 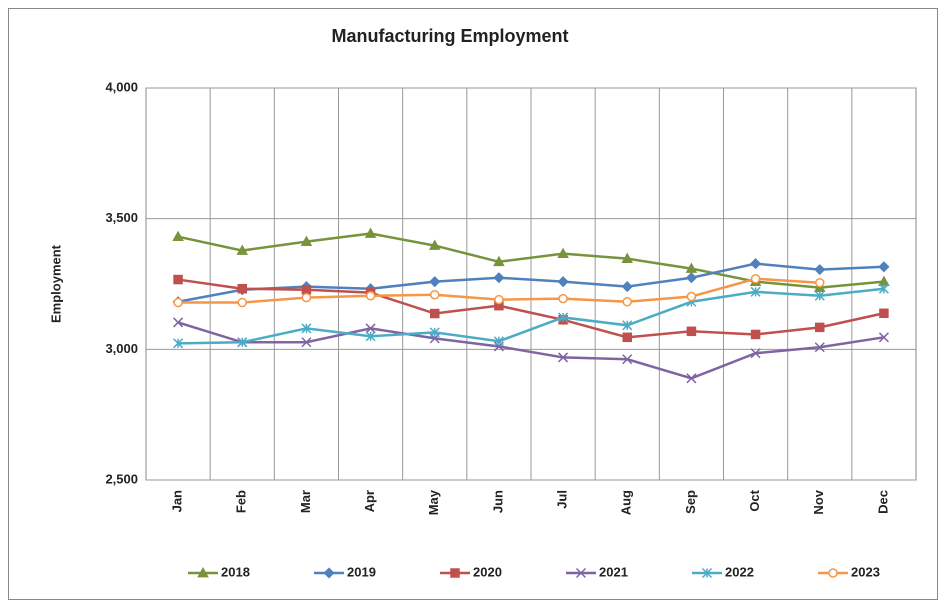 I want to click on legend-label: 2018, so click(x=235, y=571).